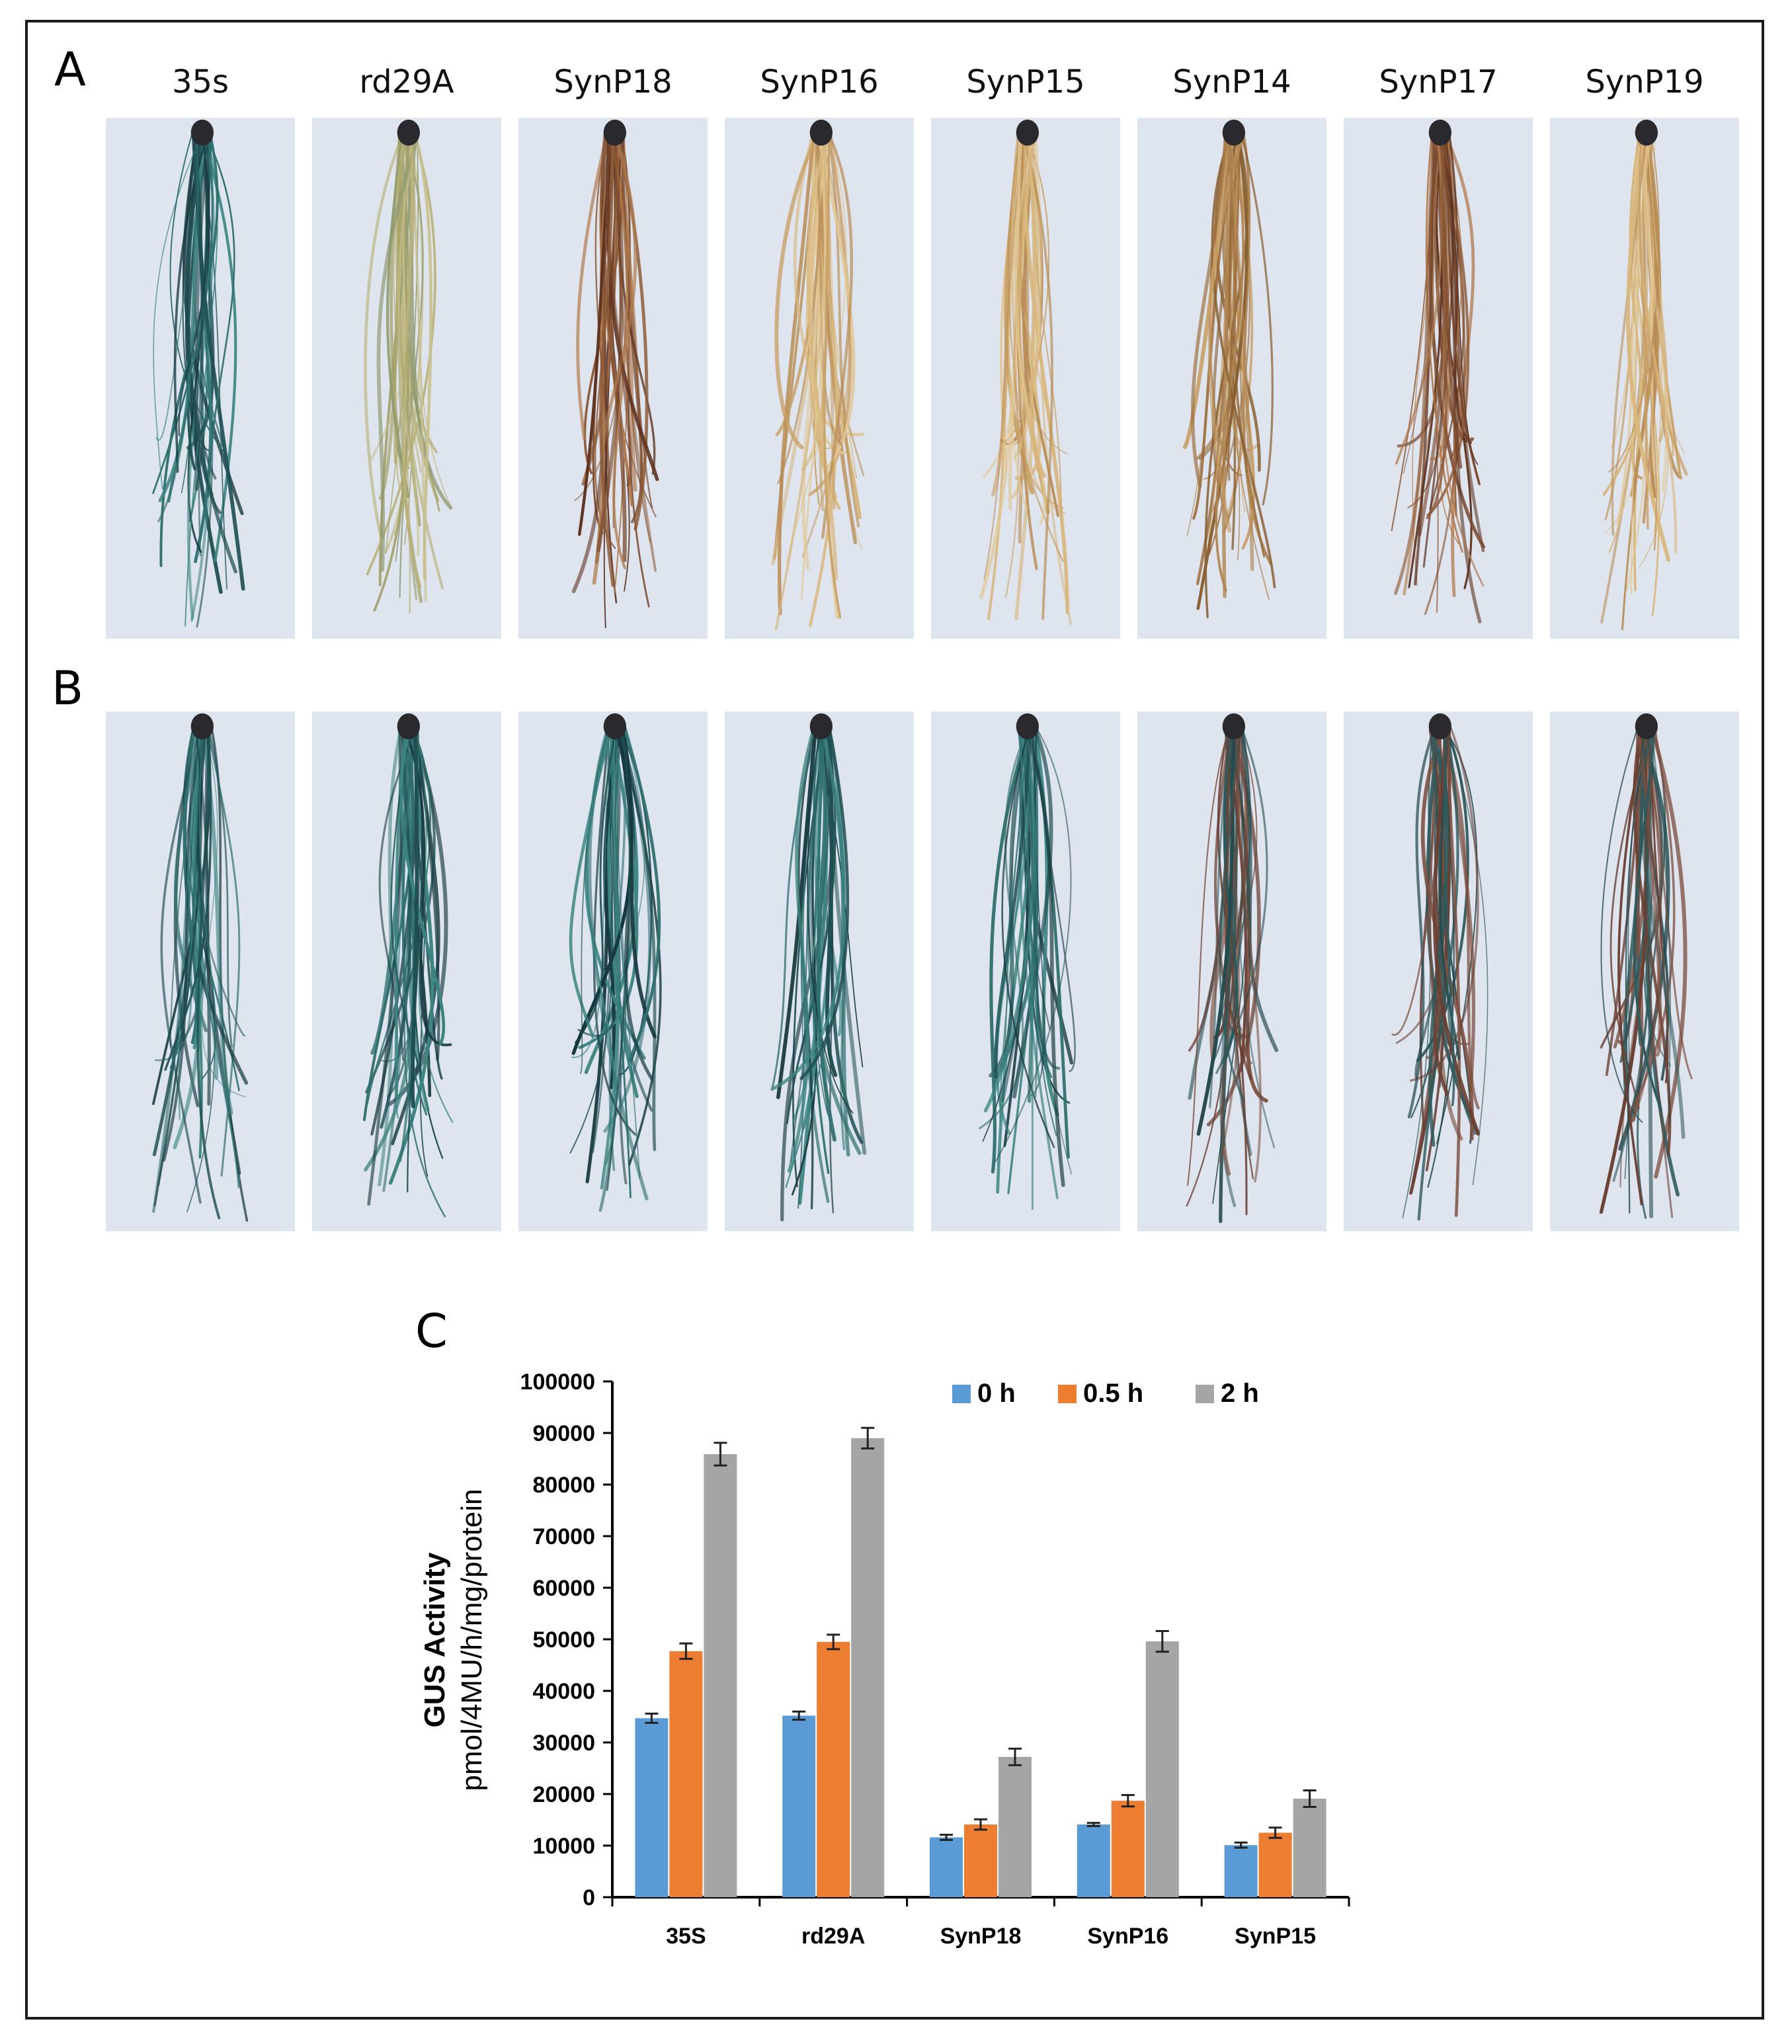  I want to click on root-photo-a: SynP16, so click(819, 379).